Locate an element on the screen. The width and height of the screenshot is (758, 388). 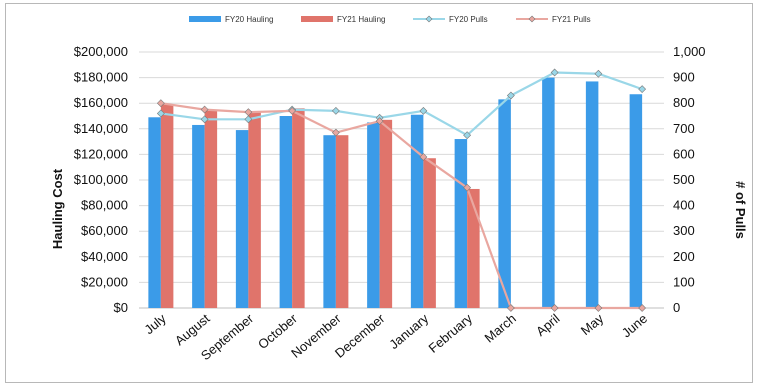
y-tick-label: $100,000 is located at coordinates (101, 179).